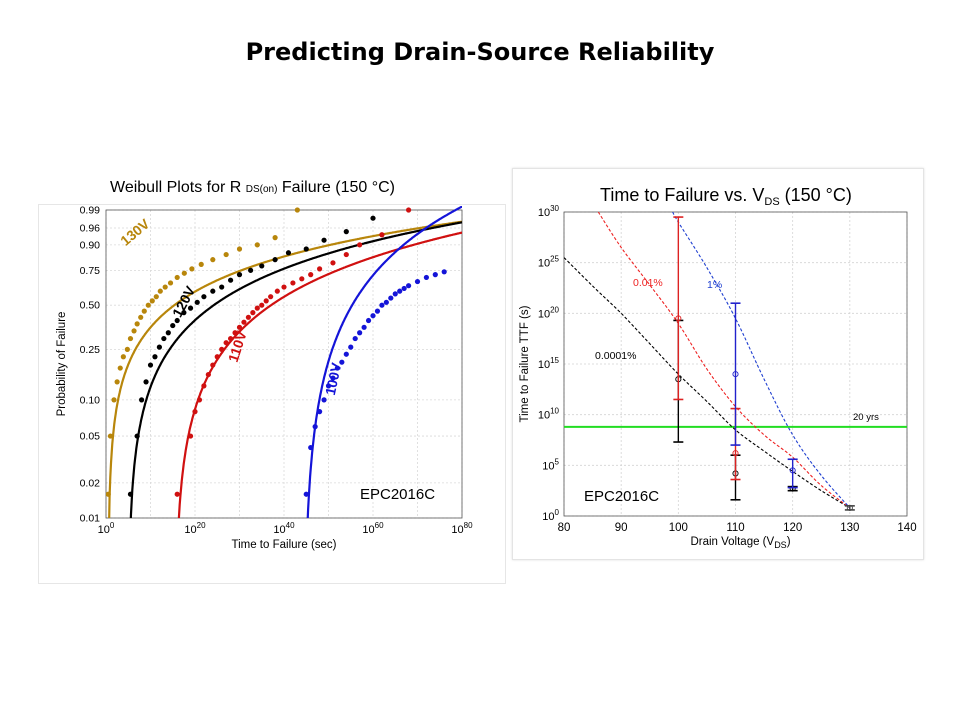 Image resolution: width=960 pixels, height=720 pixels. I want to click on weibull-annotation: EPC2016C, so click(397, 494).